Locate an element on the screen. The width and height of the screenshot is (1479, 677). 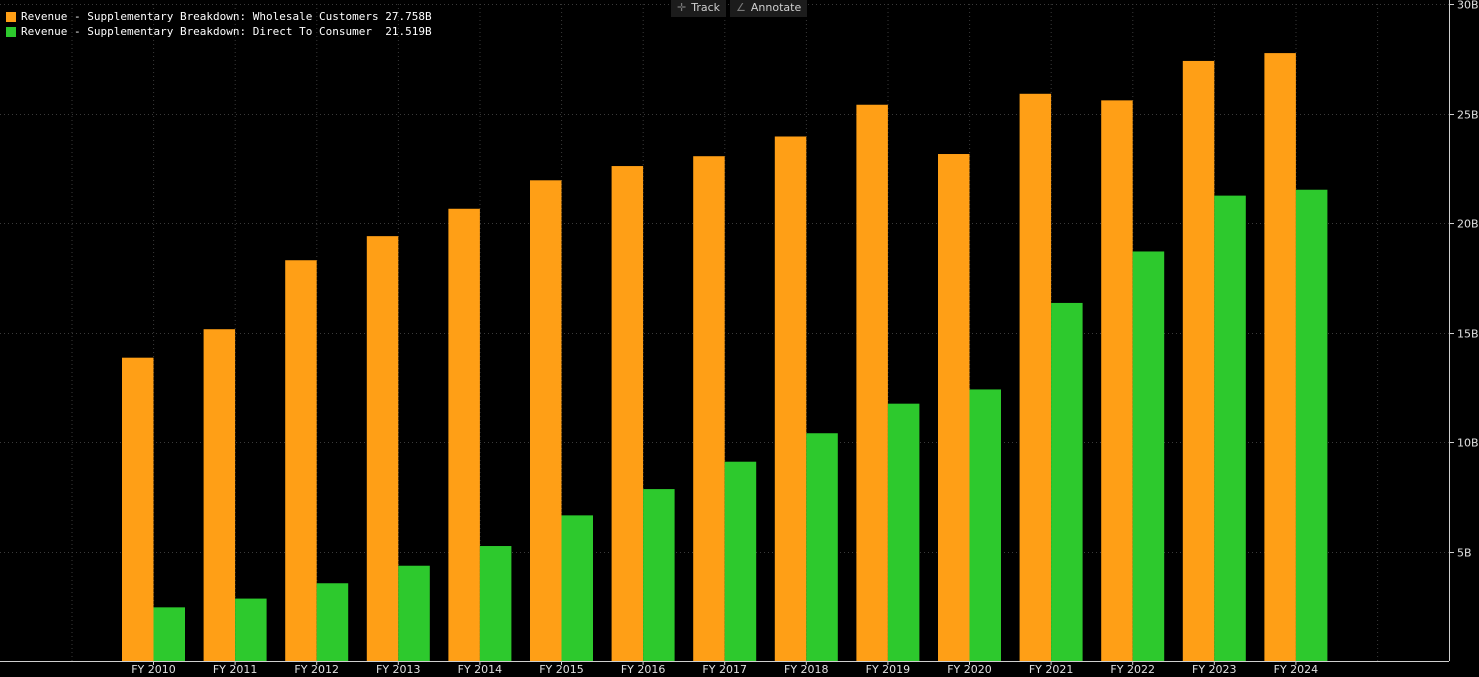
bar-wholesale-fy-2022 is located at coordinates (1117, 381).